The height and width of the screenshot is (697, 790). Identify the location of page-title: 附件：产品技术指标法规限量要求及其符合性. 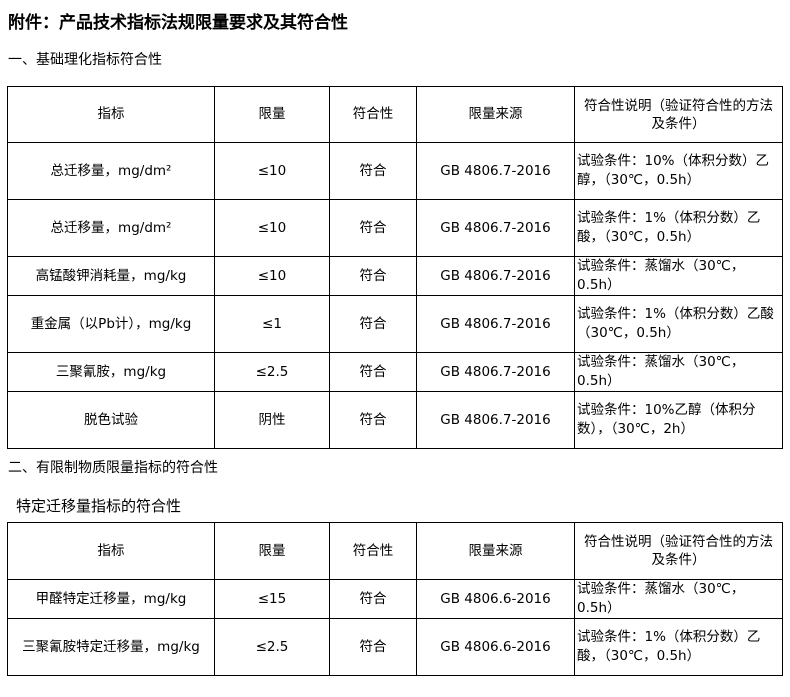
(178, 23).